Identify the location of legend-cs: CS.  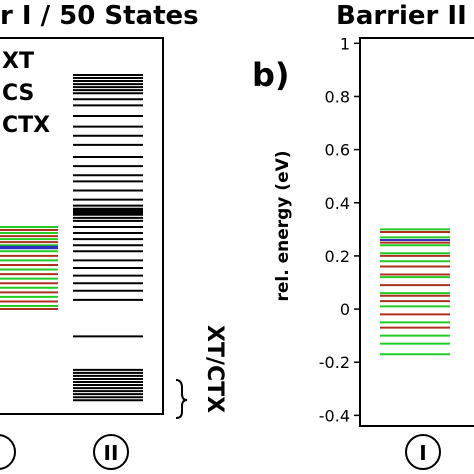
(18, 93).